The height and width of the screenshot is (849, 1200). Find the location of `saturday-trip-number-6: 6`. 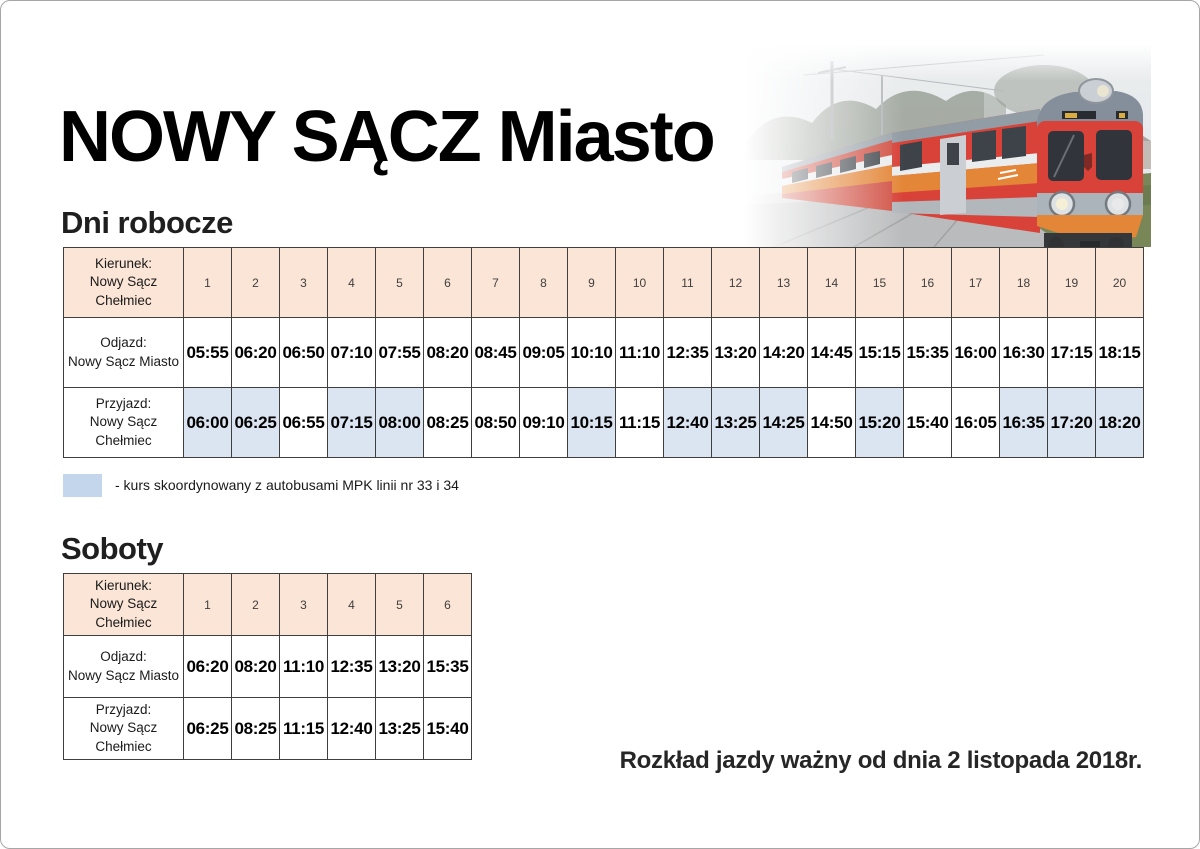

saturday-trip-number-6: 6 is located at coordinates (447, 604).